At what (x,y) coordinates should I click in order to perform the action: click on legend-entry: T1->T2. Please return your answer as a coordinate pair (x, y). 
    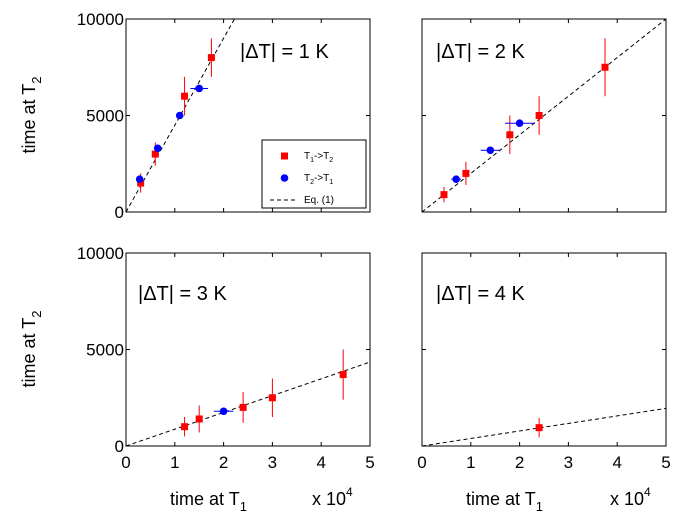
    Looking at the image, I should click on (307, 157).